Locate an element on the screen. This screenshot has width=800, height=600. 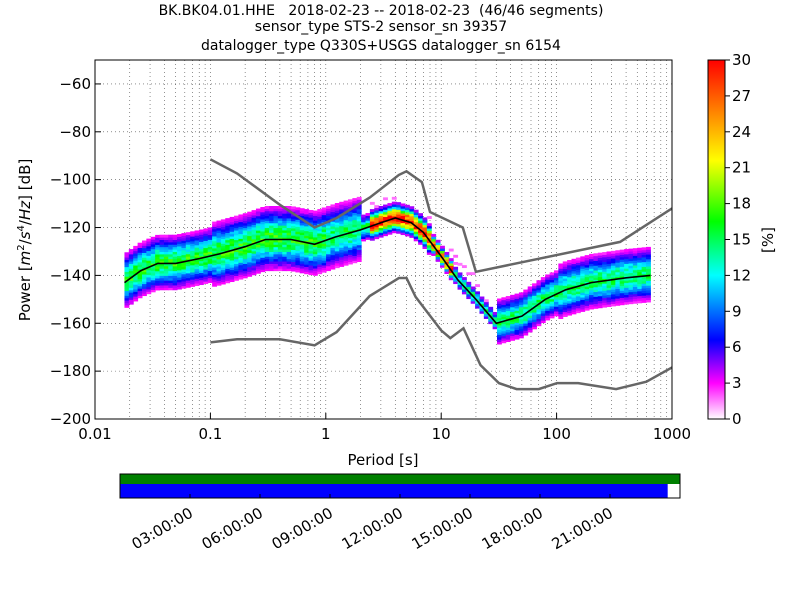
y-tick-label: −180 is located at coordinates (70, 371).